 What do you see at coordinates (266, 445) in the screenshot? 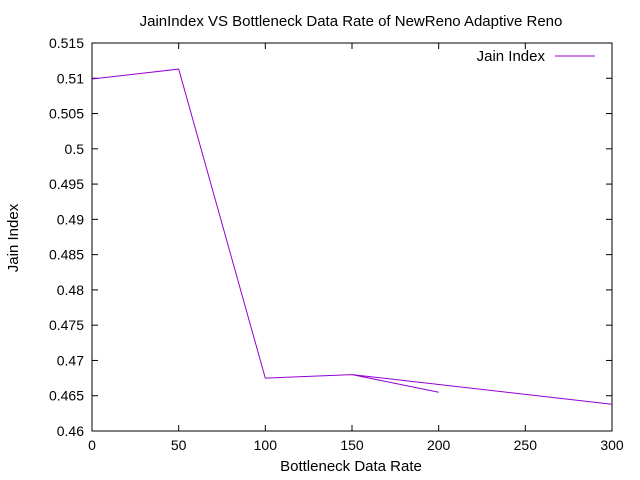
I see `x-tick-label: 100` at bounding box center [266, 445].